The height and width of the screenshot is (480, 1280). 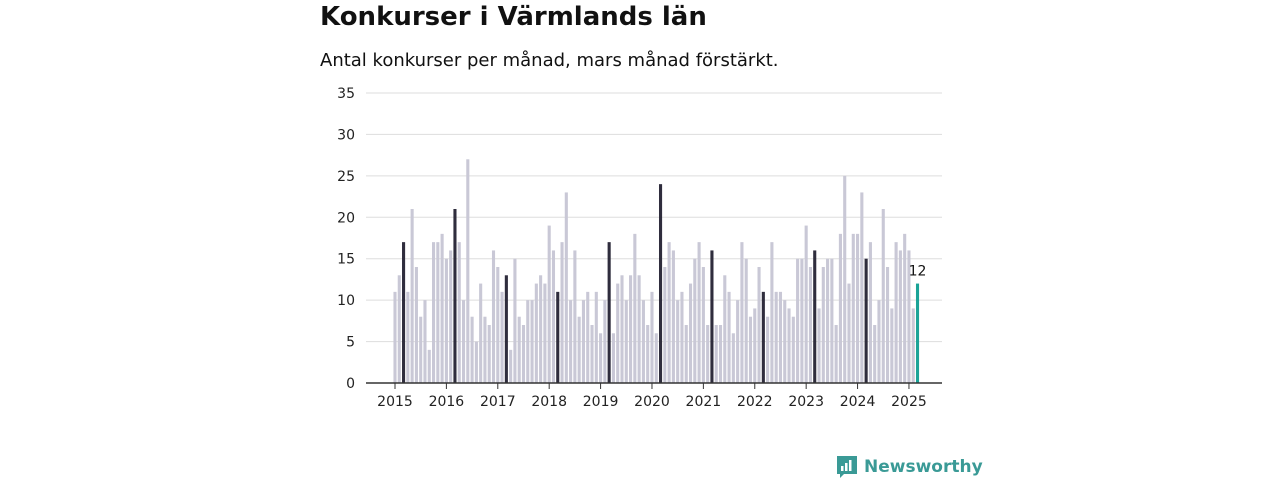 What do you see at coordinates (346, 135) in the screenshot?
I see `y-tick-label: 30` at bounding box center [346, 135].